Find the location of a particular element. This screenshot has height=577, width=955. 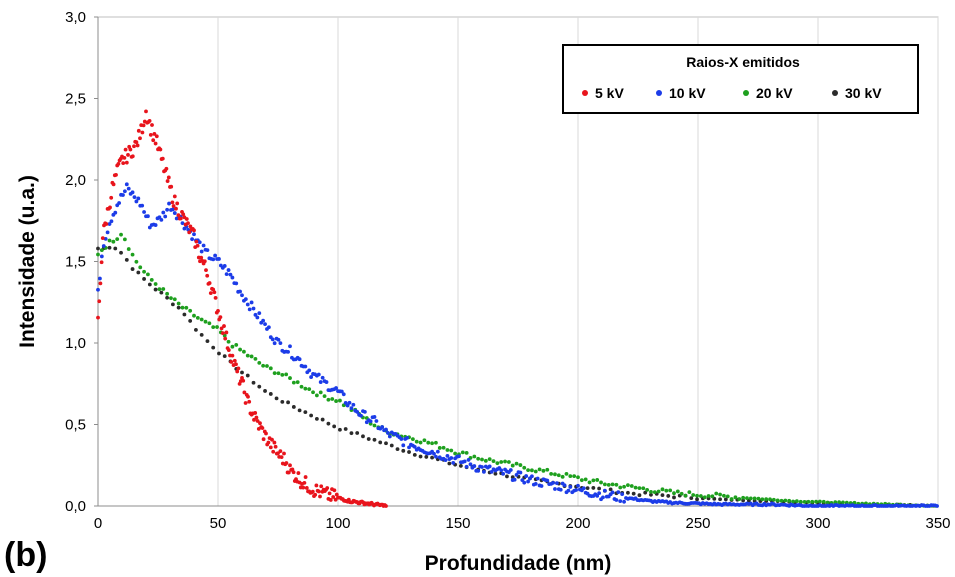

x-tick-label: 300 is located at coordinates (817, 523).